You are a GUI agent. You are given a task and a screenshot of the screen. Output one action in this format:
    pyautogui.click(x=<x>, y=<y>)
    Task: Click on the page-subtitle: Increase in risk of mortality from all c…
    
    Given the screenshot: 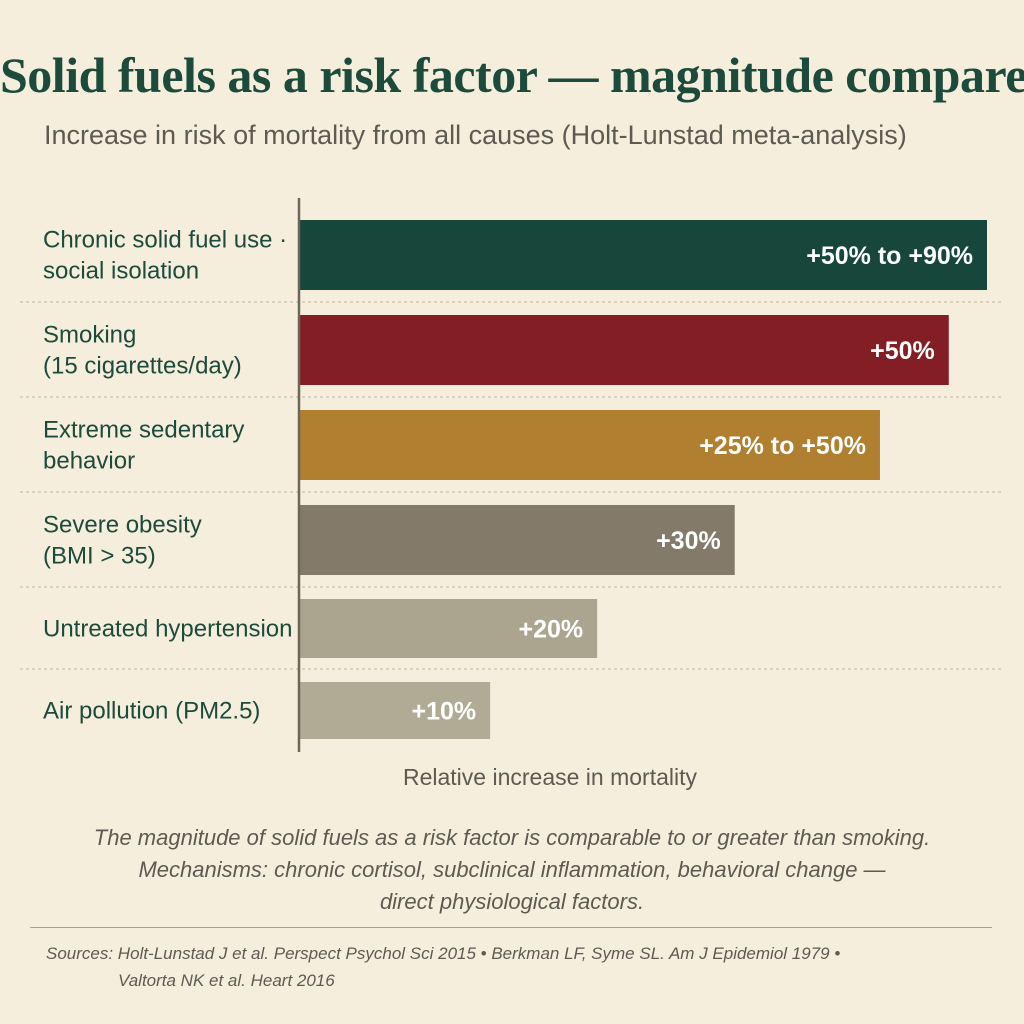 What is the action you would take?
    pyautogui.click(x=475, y=135)
    